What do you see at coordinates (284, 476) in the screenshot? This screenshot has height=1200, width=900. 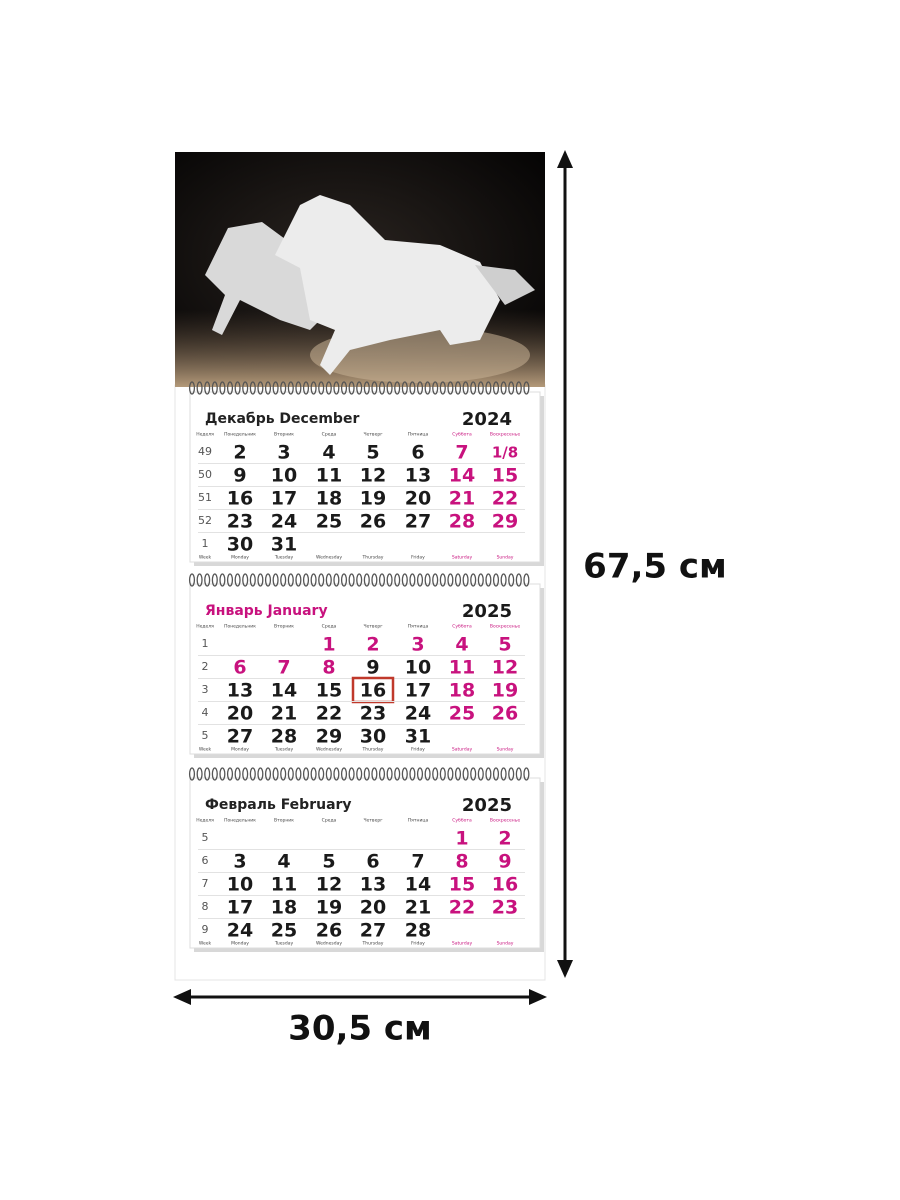 I see `day: 10` at bounding box center [284, 476].